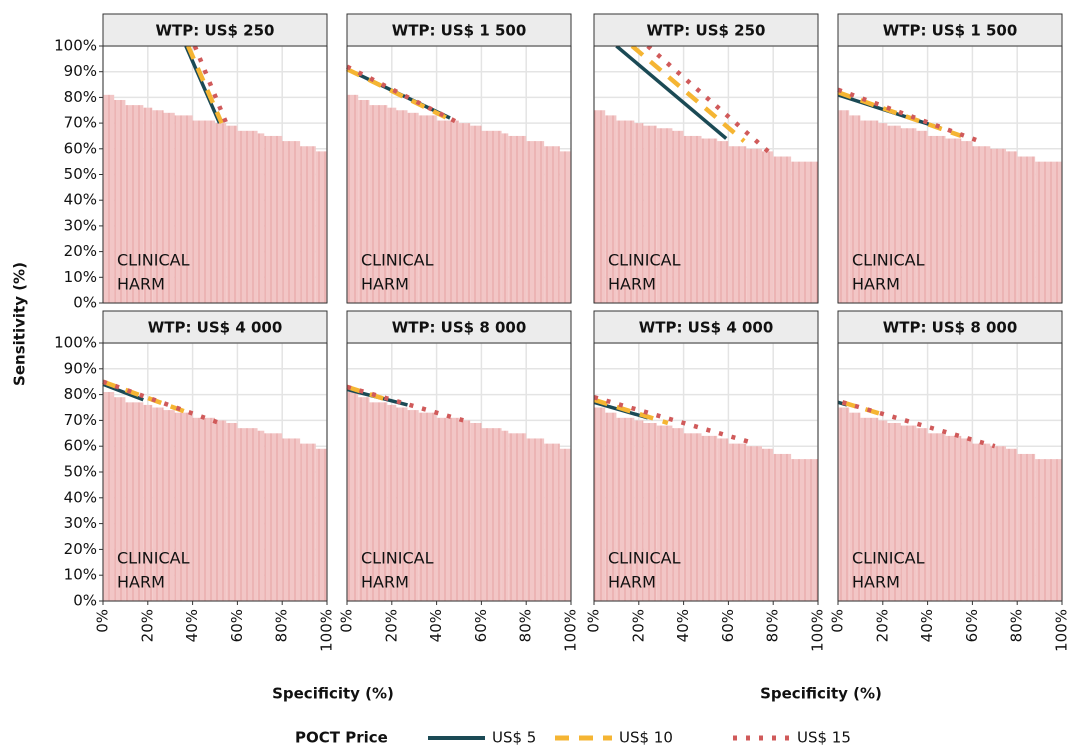 Image resolution: width=1072 pixels, height=748 pixels. What do you see at coordinates (80, 174) in the screenshot?
I see `y-tick-label: 50%` at bounding box center [80, 174].